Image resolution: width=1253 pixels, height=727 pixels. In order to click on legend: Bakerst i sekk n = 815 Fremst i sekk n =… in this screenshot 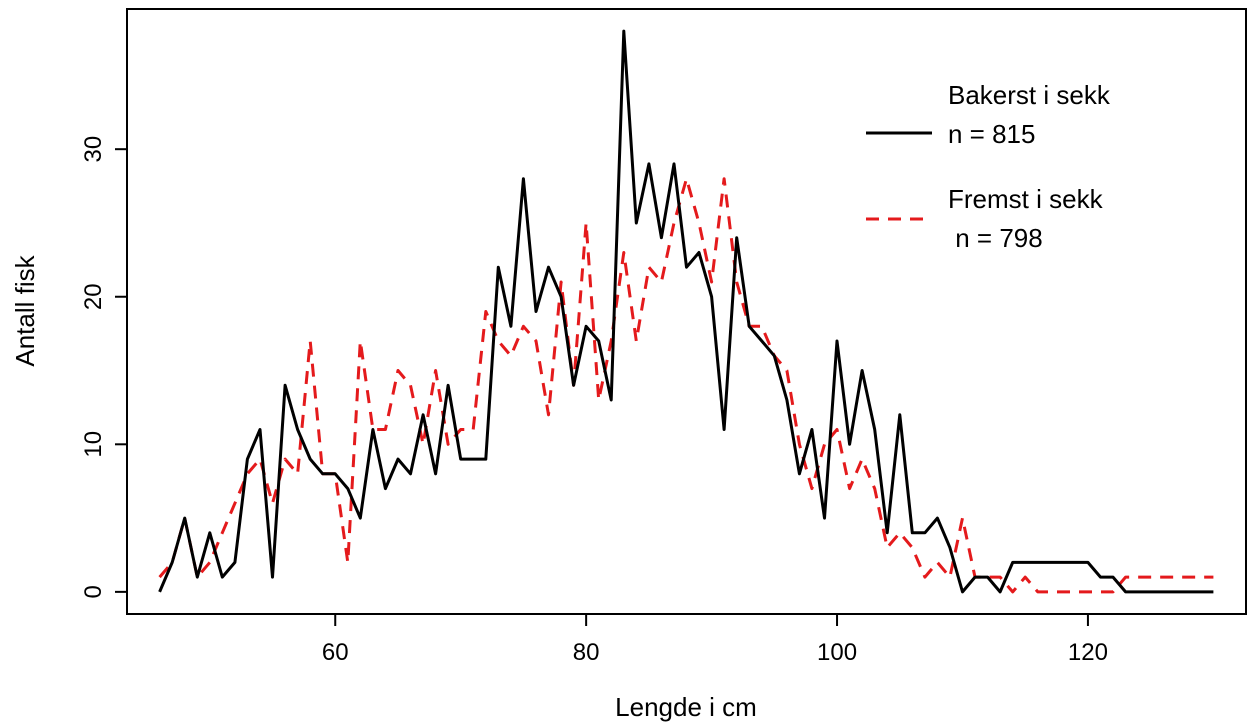, I will do `click(988, 166)`.